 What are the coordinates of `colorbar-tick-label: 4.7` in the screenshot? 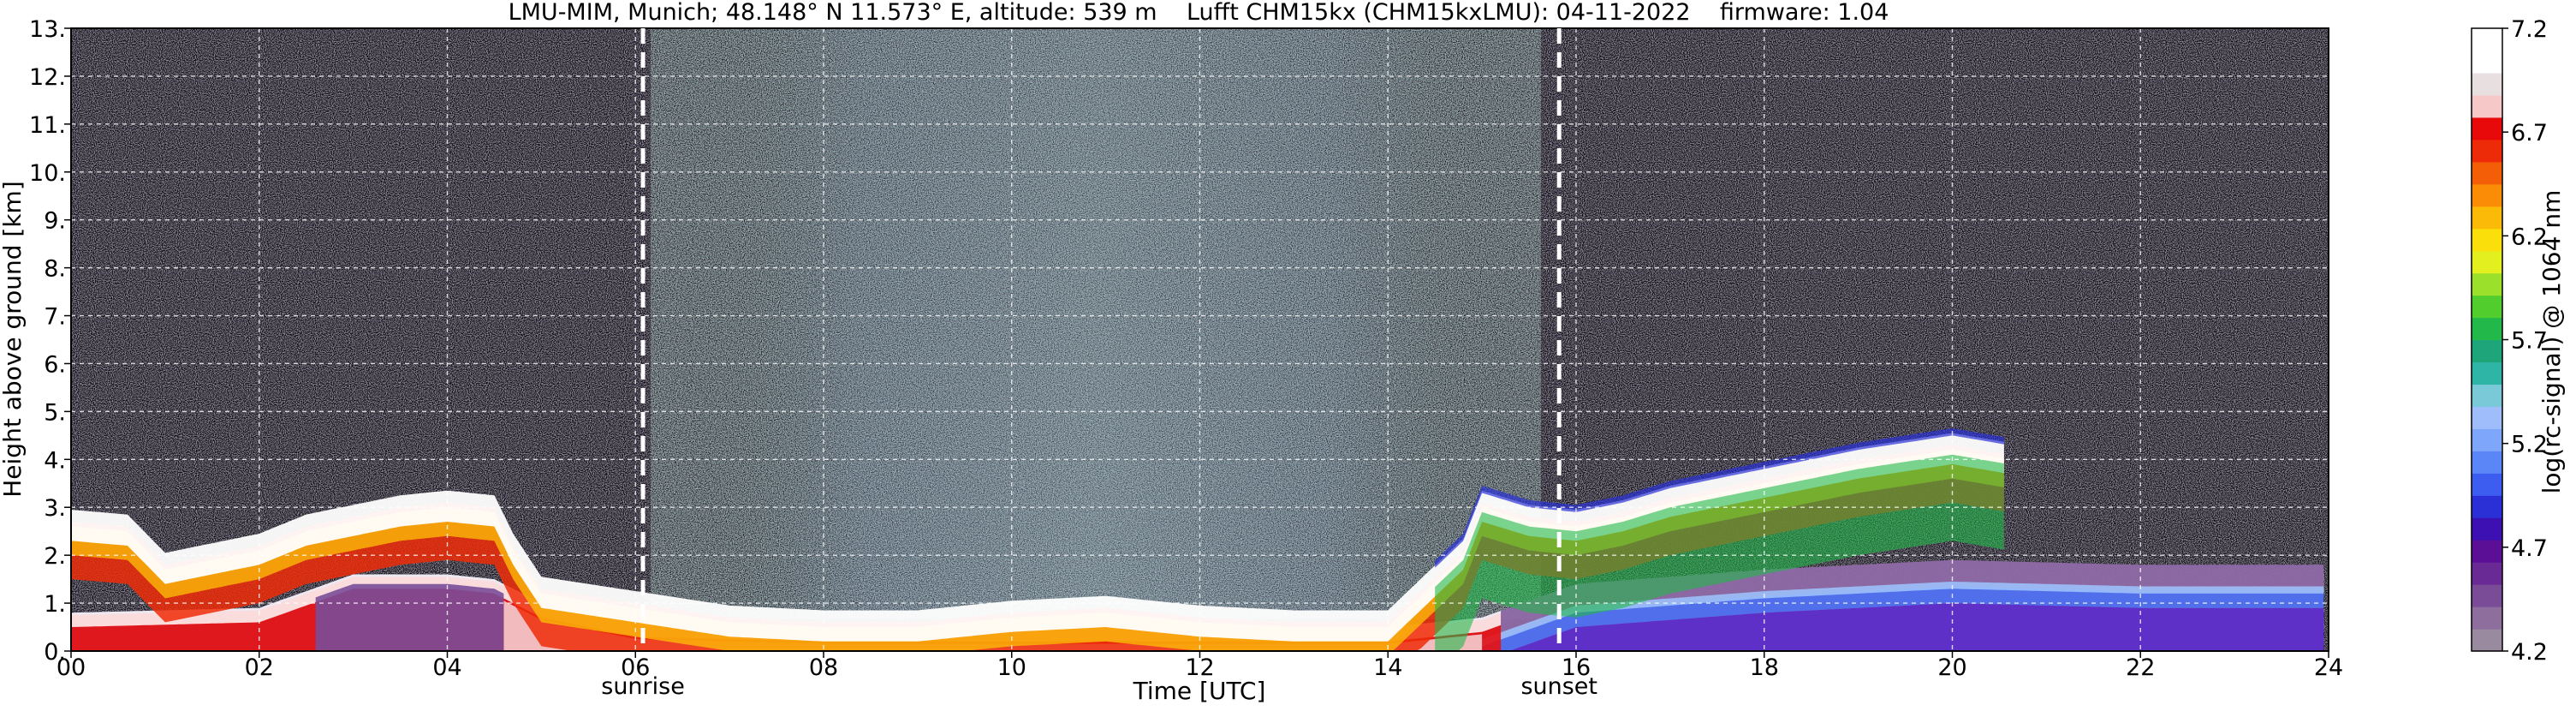 It's located at (2530, 549).